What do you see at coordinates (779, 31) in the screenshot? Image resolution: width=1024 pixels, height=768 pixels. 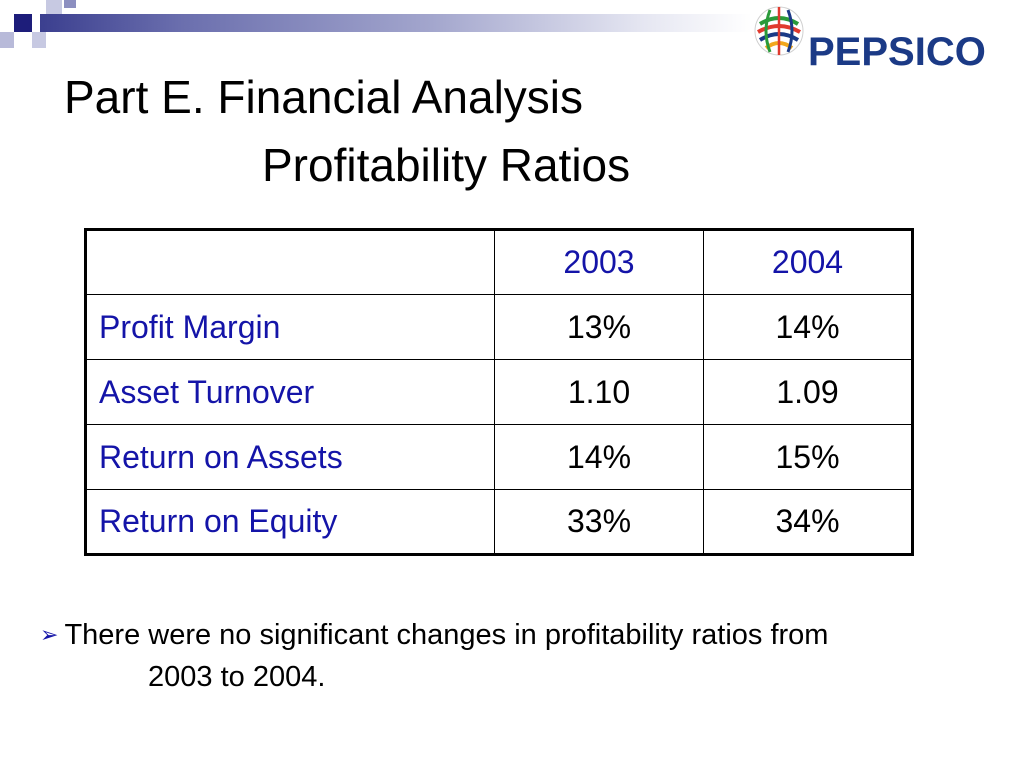 I see `pepsico-globe-icon` at bounding box center [779, 31].